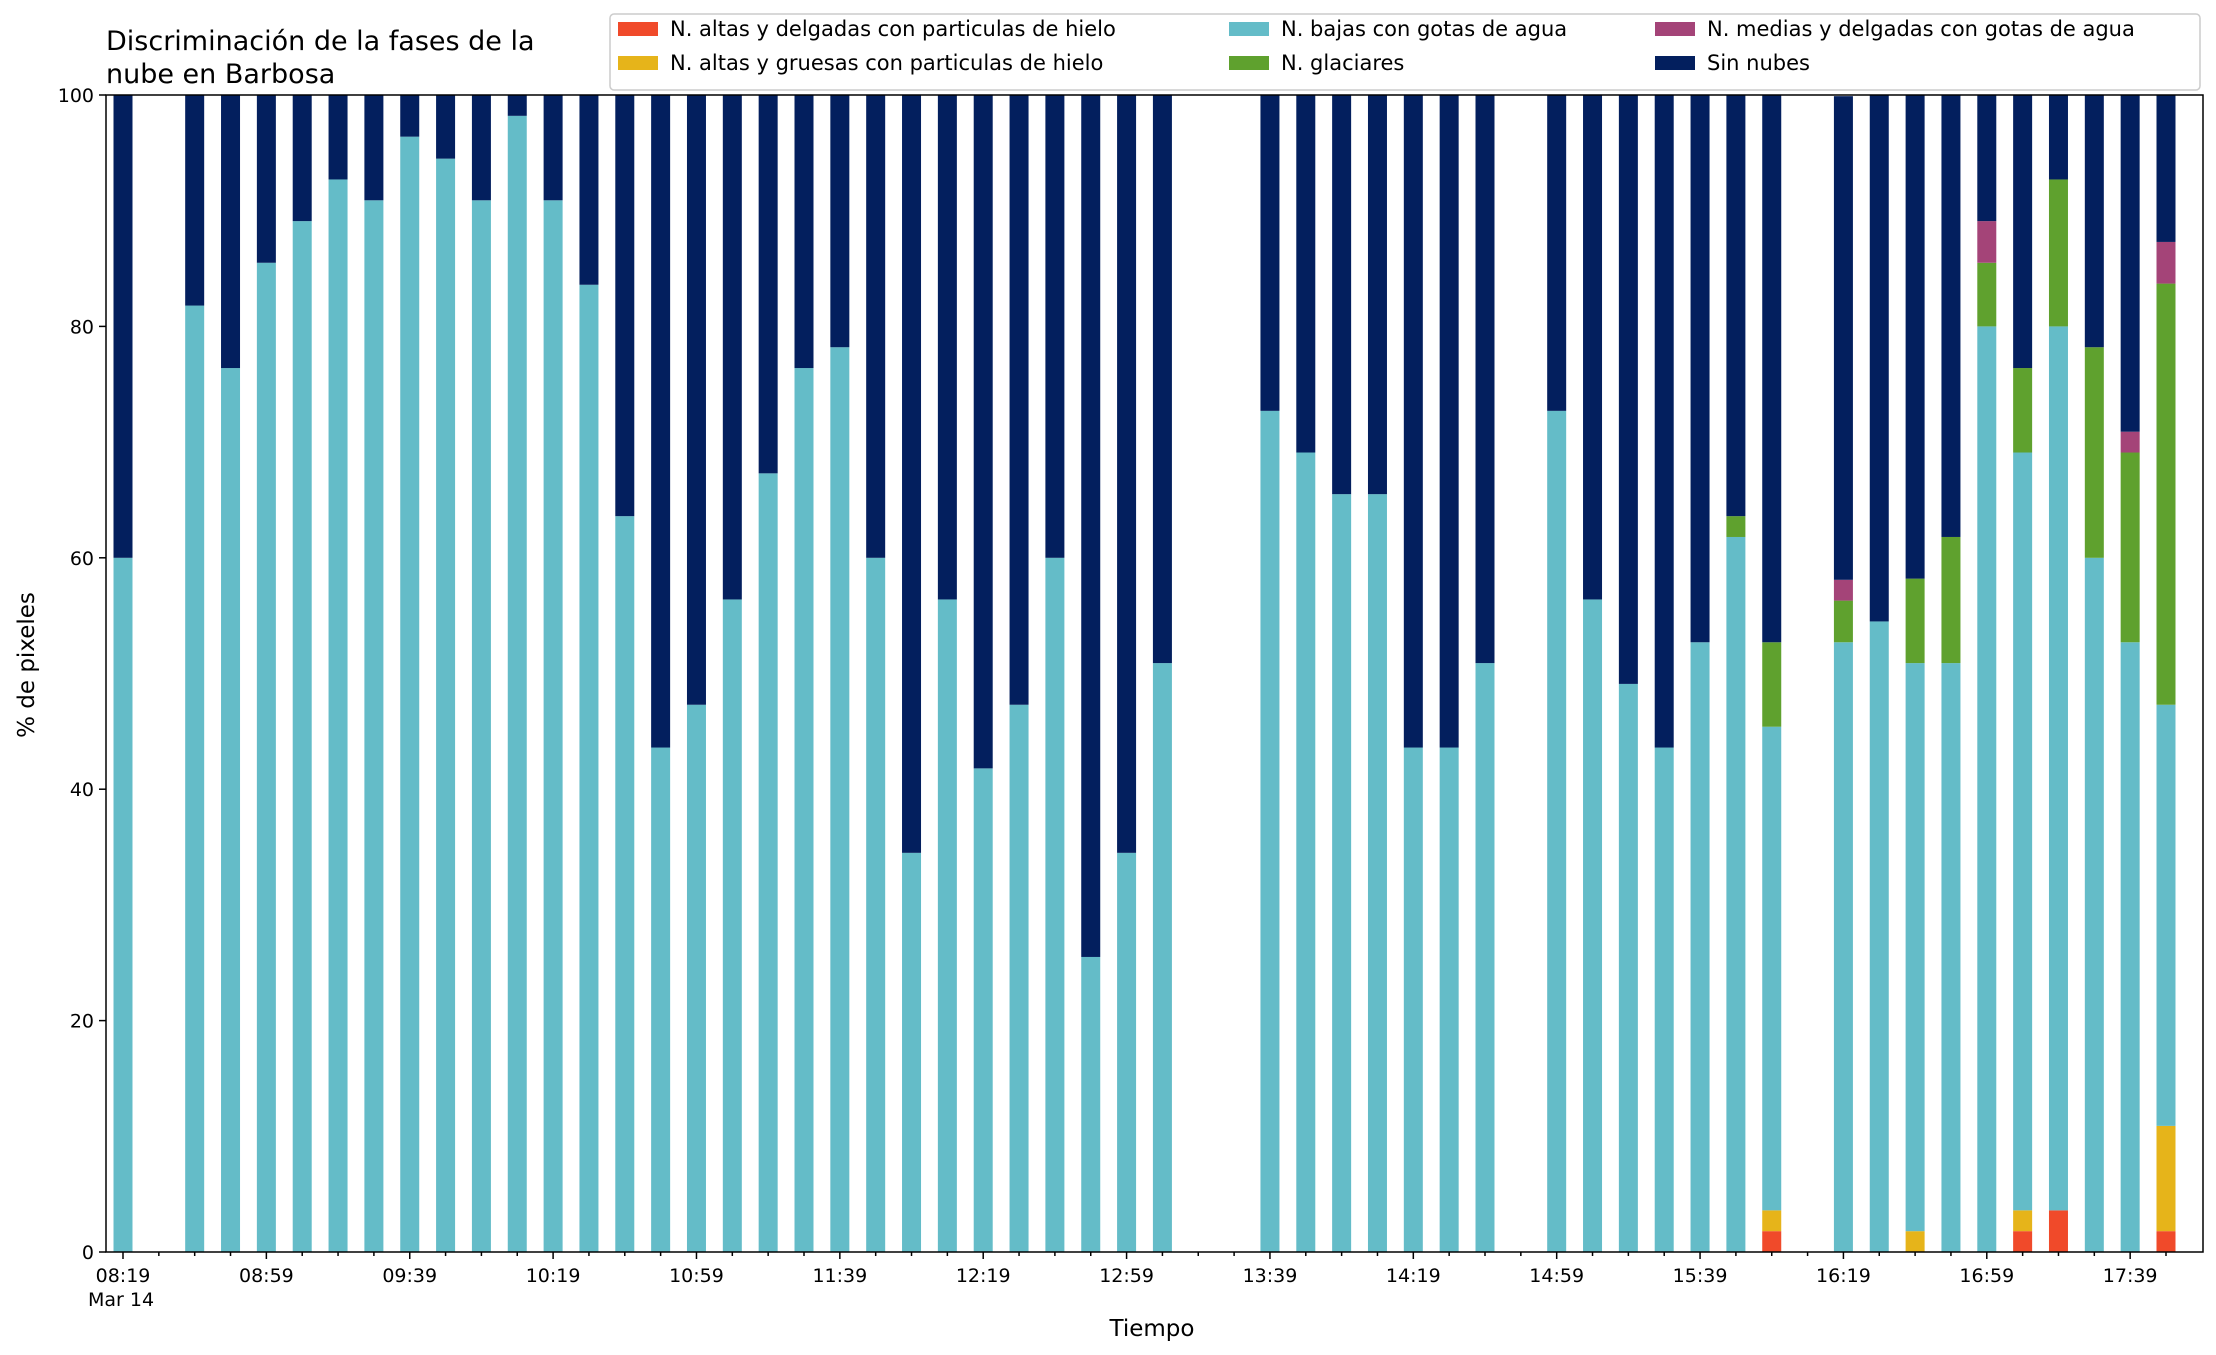  I want to click on x-tick-label: 14:59, so click(1556, 1276).